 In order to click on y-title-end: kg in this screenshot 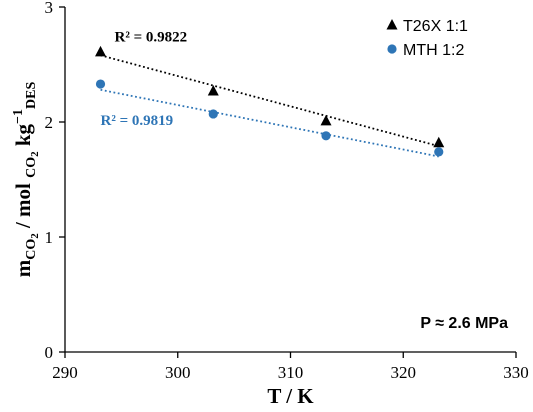, I will do `click(23, 137)`.